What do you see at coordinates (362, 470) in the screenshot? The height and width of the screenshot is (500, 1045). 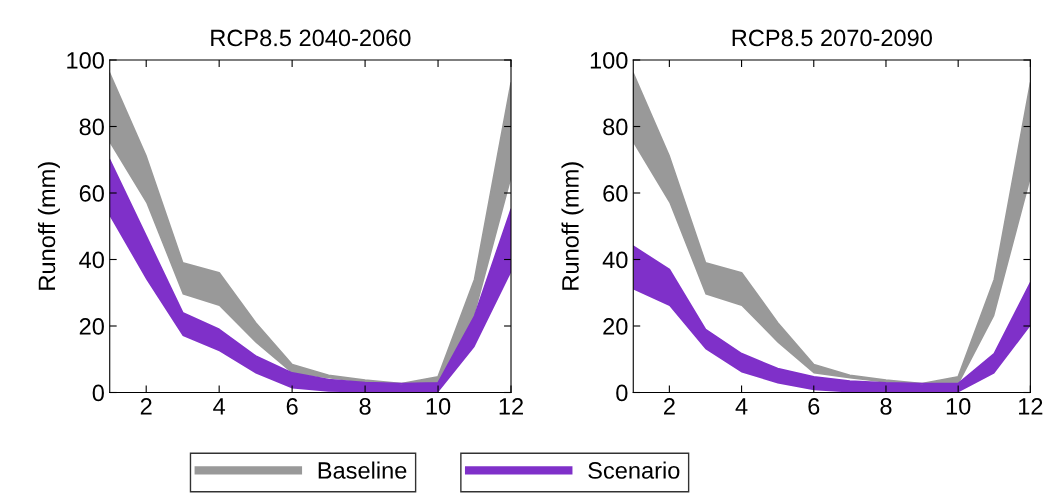 I see `legend-label: Baseline` at bounding box center [362, 470].